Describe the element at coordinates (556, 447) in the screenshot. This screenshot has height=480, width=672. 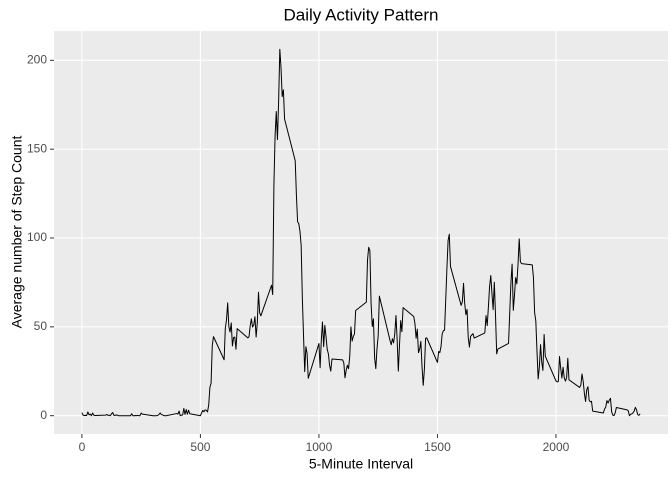
I see `x-tick-label: 2000` at that location.